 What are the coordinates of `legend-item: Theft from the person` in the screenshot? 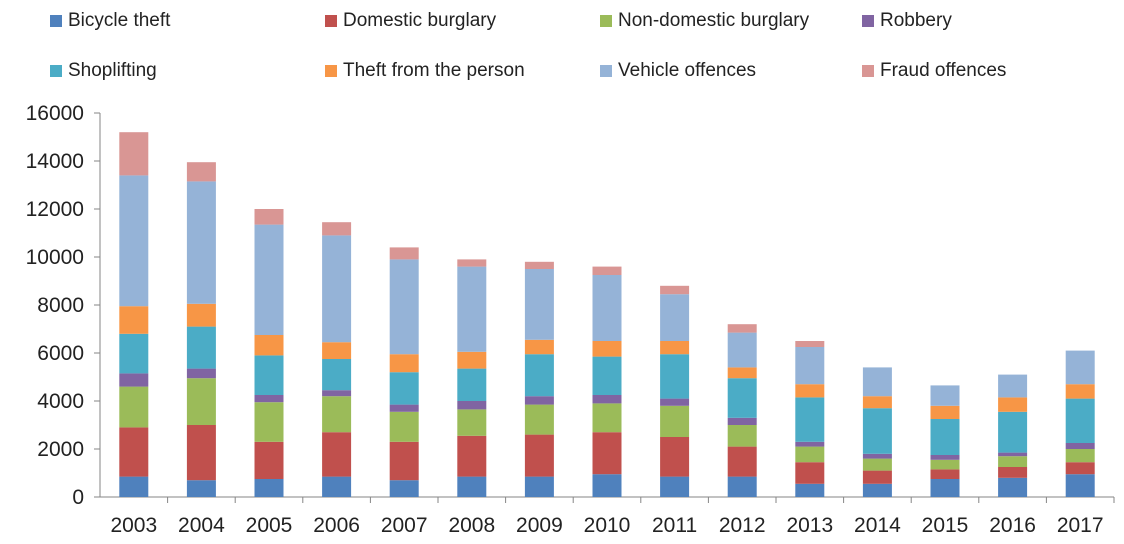 It's located at (425, 71).